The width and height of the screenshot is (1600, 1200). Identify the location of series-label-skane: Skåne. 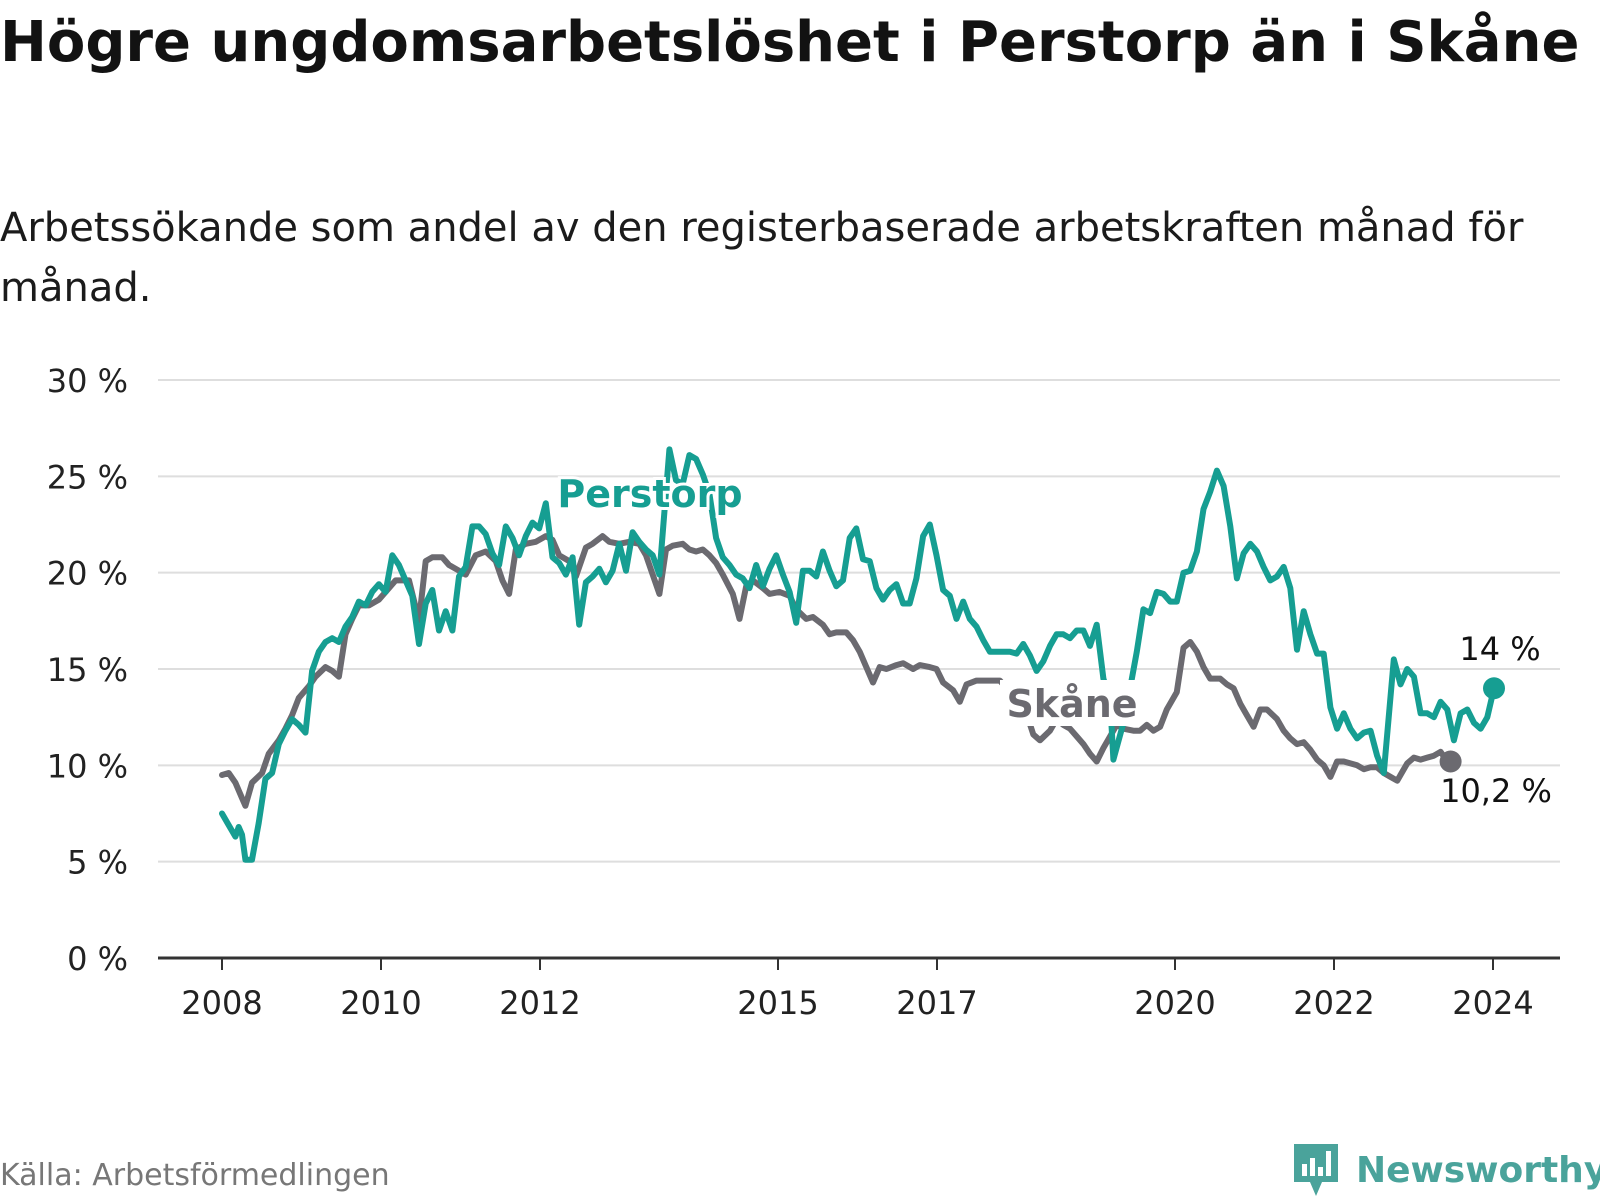
(1071, 704).